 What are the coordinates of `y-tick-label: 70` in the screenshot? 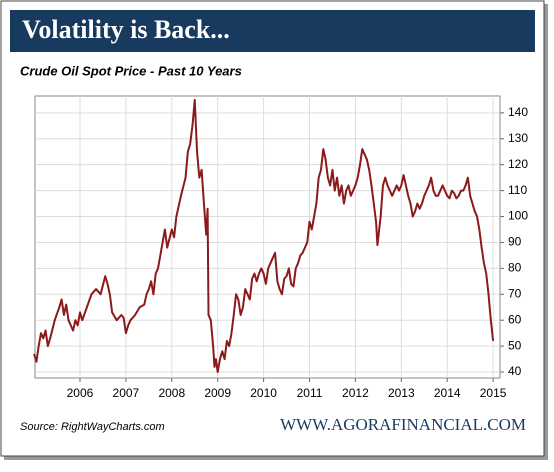 It's located at (515, 293).